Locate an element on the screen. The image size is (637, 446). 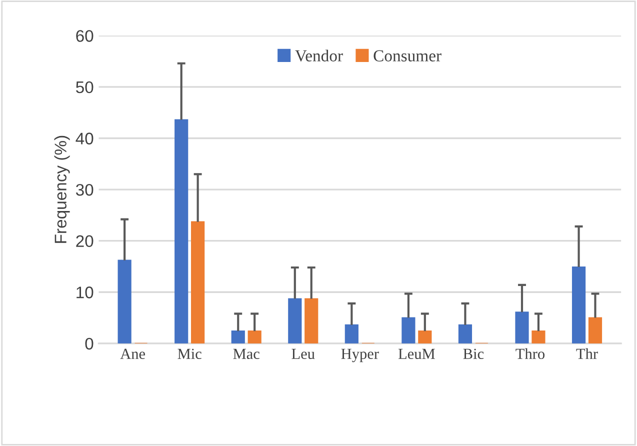
y-tick-label: 10 is located at coordinates (85, 292).